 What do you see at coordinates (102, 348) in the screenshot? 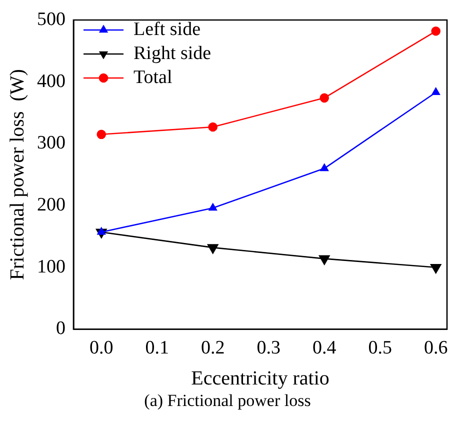
I see `x-tick-label: 0.0` at bounding box center [102, 348].